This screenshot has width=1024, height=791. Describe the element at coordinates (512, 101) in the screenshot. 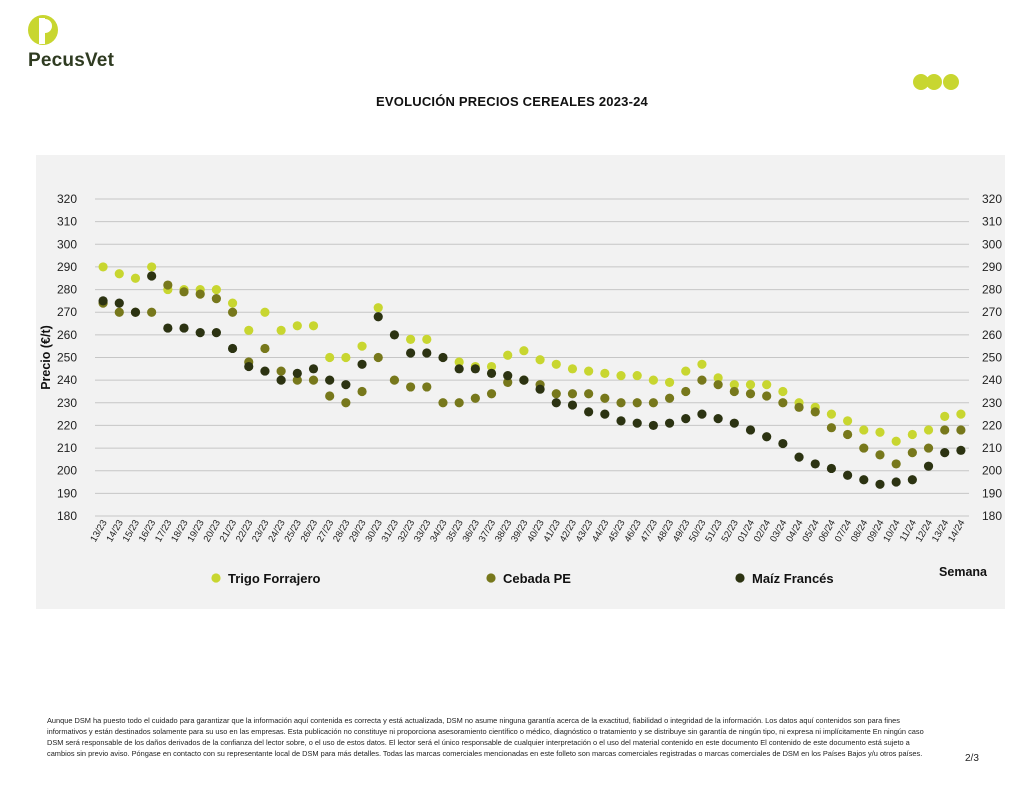

I see `chart-title: EVOLUCIÓN PRECIOS CEREALES 2023-24` at that location.